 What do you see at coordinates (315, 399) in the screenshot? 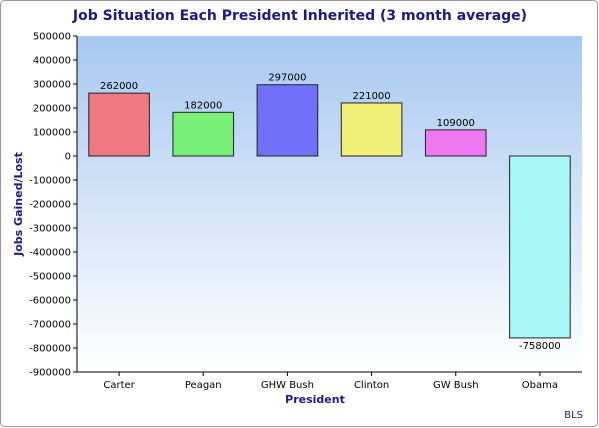
I see `x-axis-title: President` at bounding box center [315, 399].